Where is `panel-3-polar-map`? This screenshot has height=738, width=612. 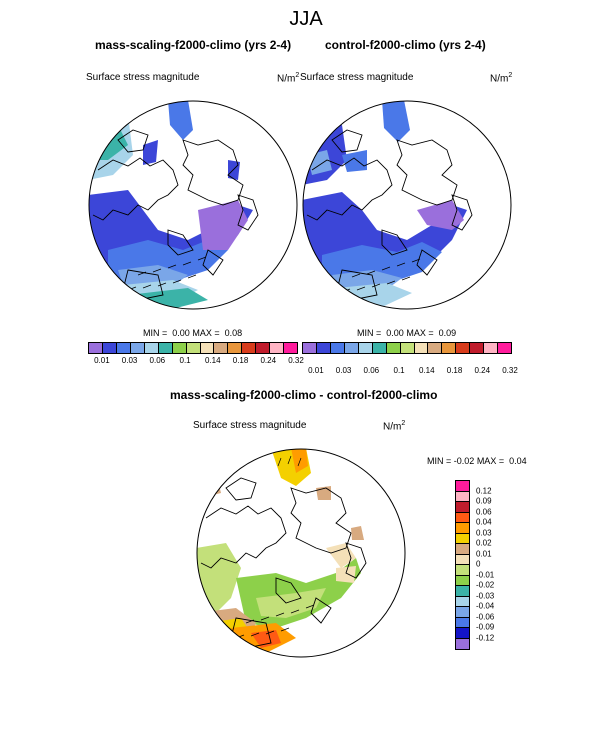
panel-3-polar-map is located at coordinates (301, 553).